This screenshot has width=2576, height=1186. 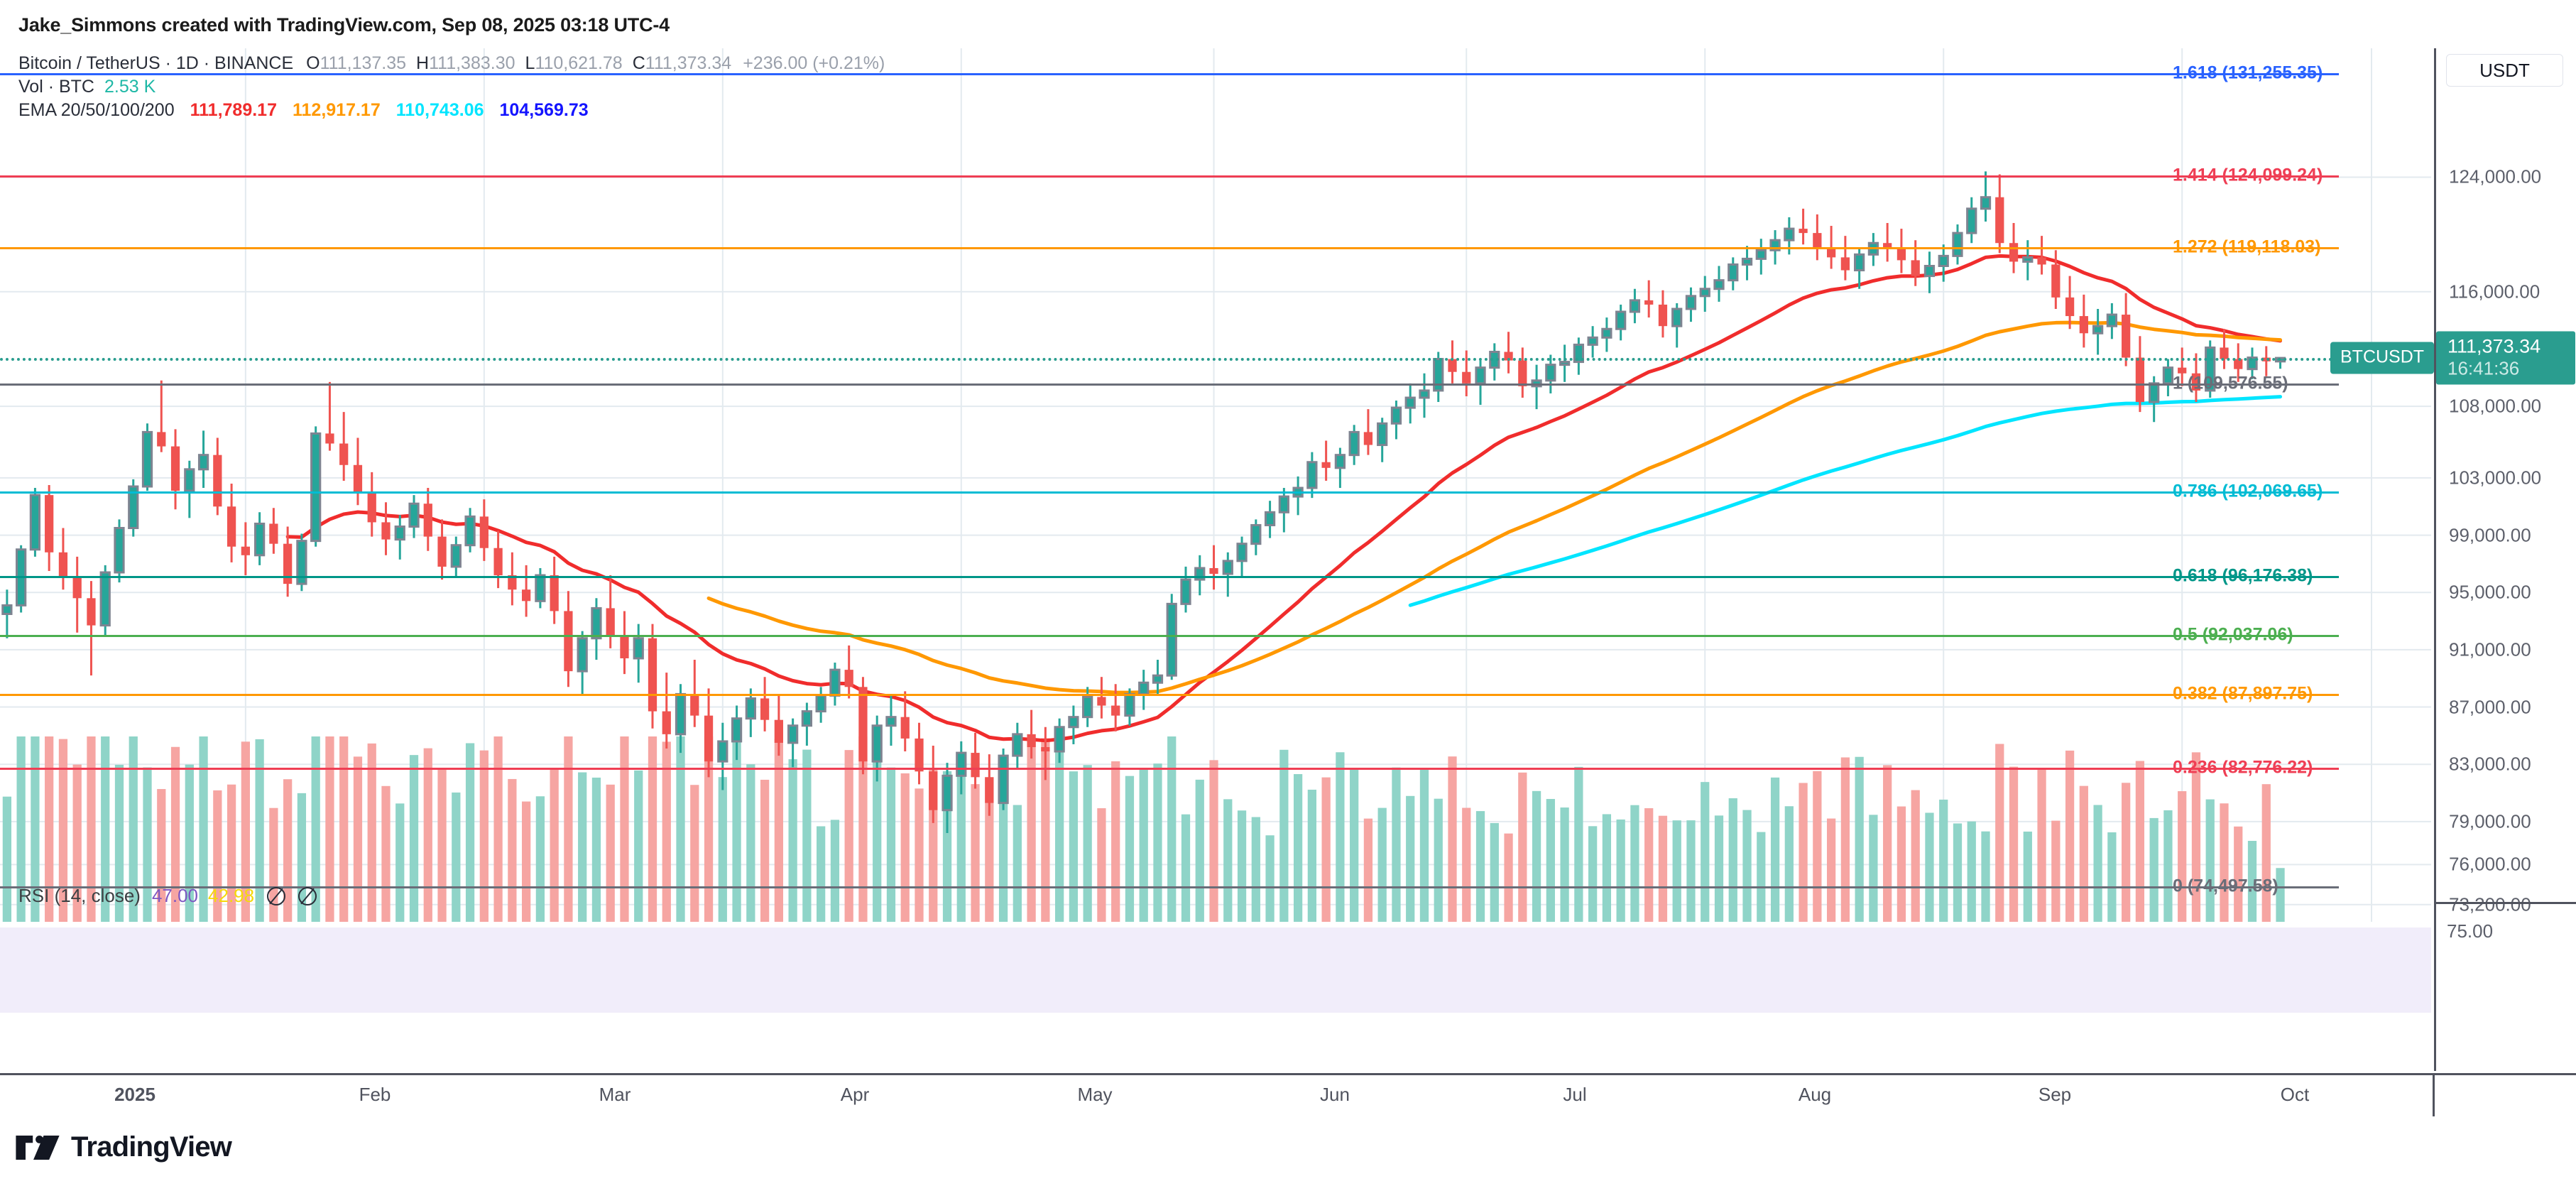 I want to click on fib-level-label: 1.272 (119,118.03), so click(x=2247, y=246).